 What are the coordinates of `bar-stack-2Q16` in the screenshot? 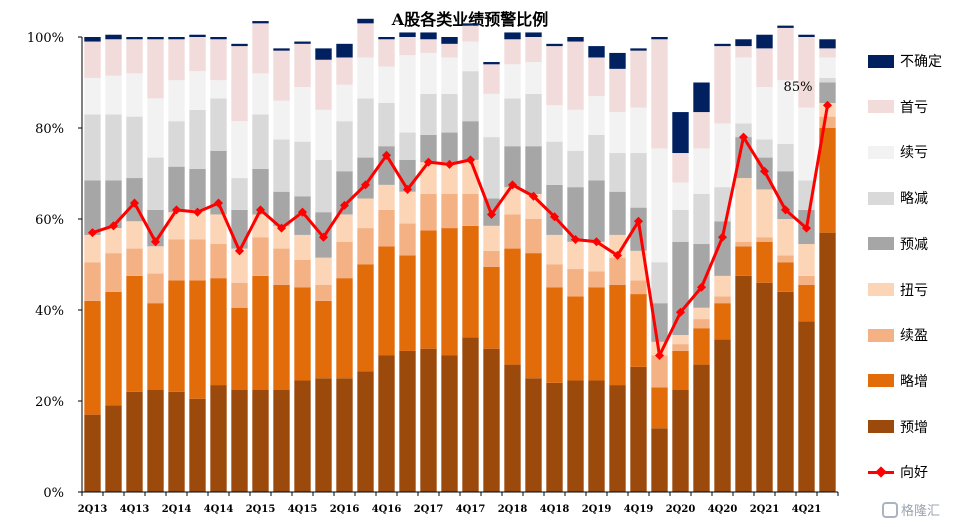 It's located at (344, 267).